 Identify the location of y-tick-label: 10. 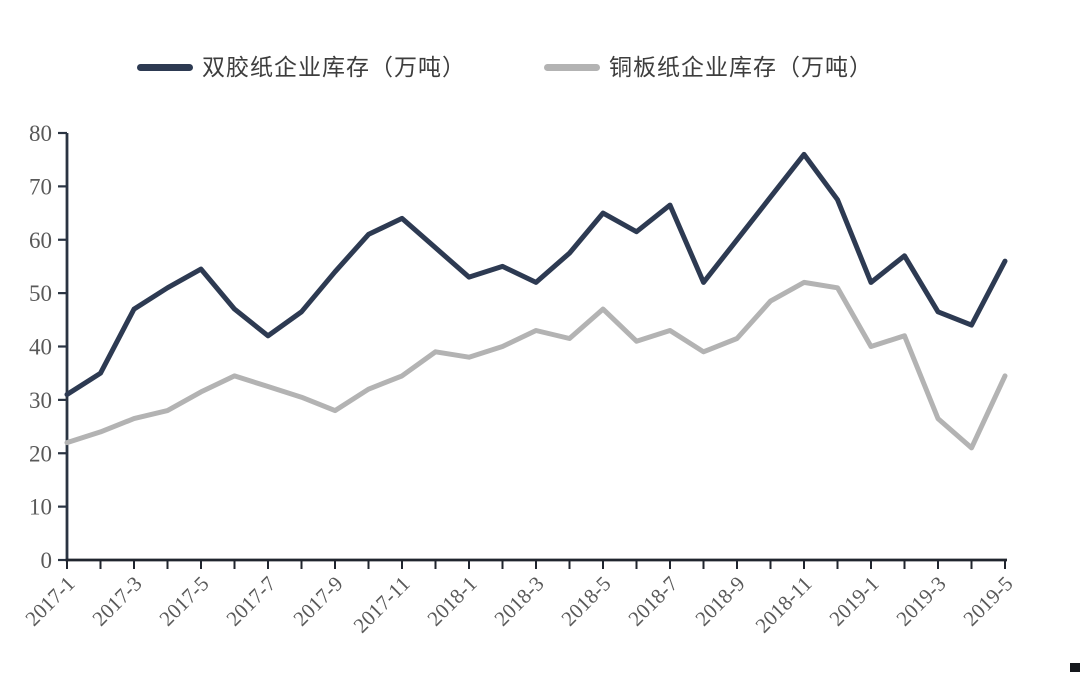
(40, 507).